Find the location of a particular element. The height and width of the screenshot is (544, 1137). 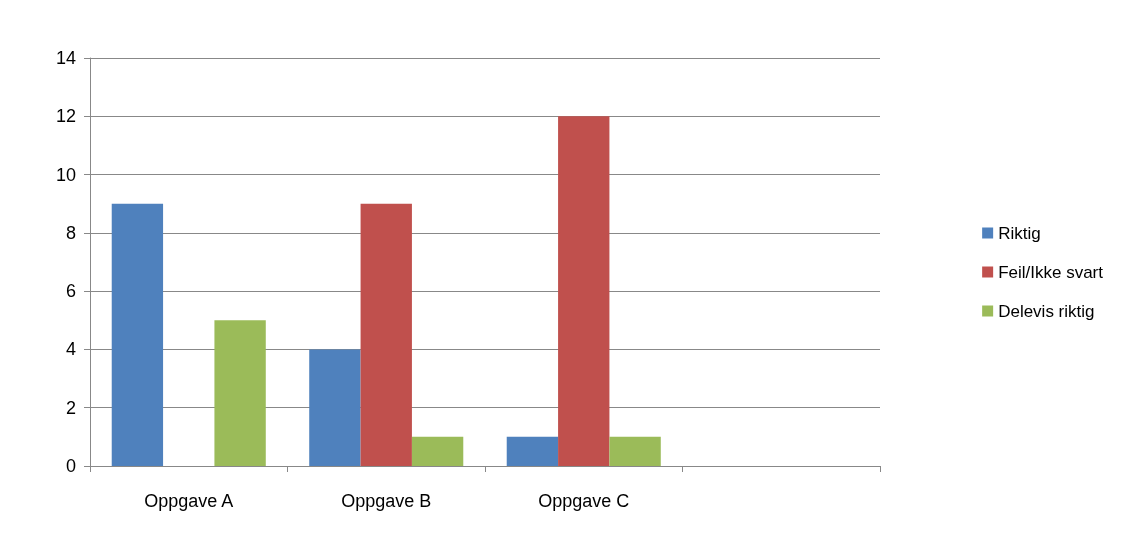

x-tick-label: Oppgave B is located at coordinates (386, 501).